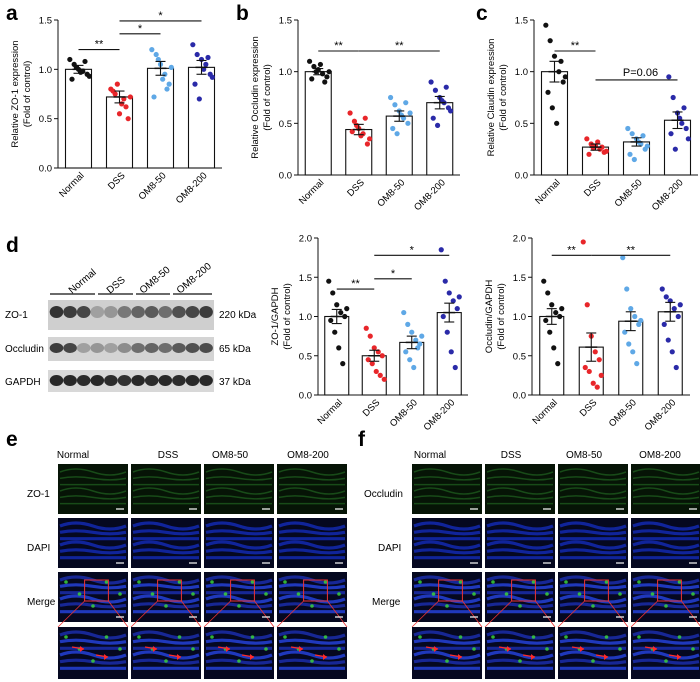  Describe the element at coordinates (16, 315) in the screenshot. I see `wb-label-zo1: ZO-1` at that location.